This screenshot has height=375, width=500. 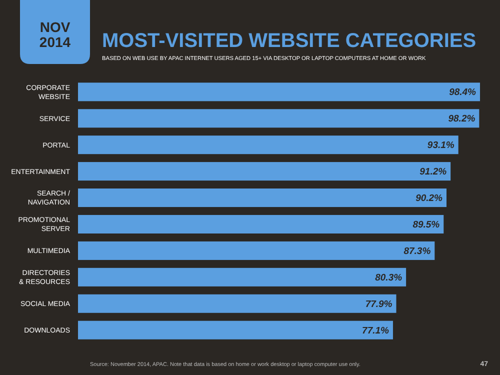 What do you see at coordinates (389, 278) in the screenshot?
I see `data-label: 80.3%` at bounding box center [389, 278].